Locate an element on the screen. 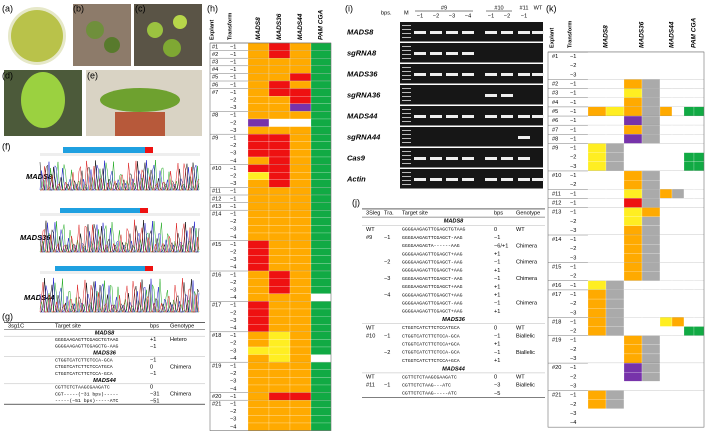  plantlet is located at coordinates (180, 22).